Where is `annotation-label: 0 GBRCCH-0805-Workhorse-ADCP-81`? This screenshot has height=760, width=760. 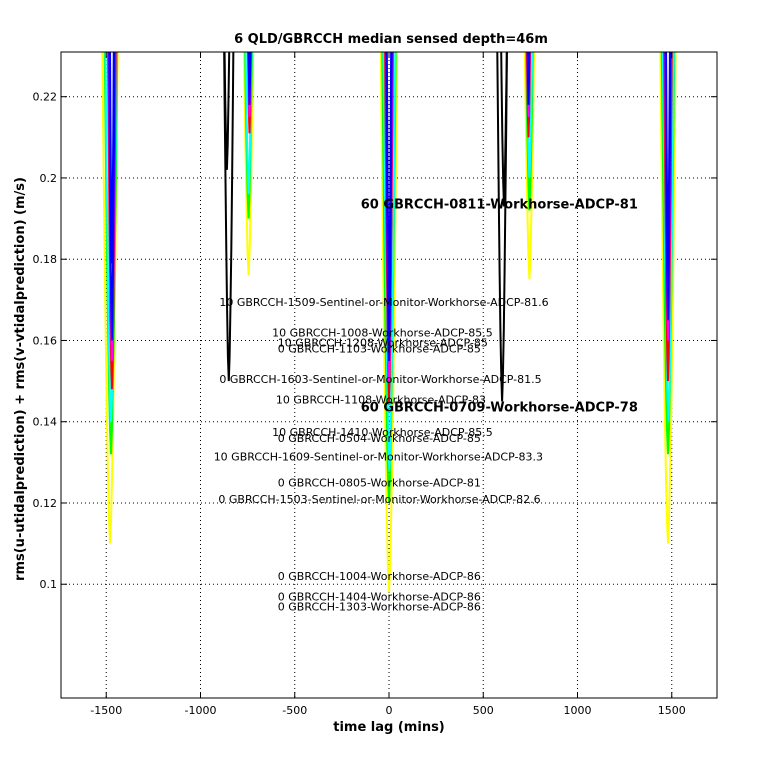 annotation-label: 0 GBRCCH-0805-Workhorse-ADCP-81 is located at coordinates (379, 483).